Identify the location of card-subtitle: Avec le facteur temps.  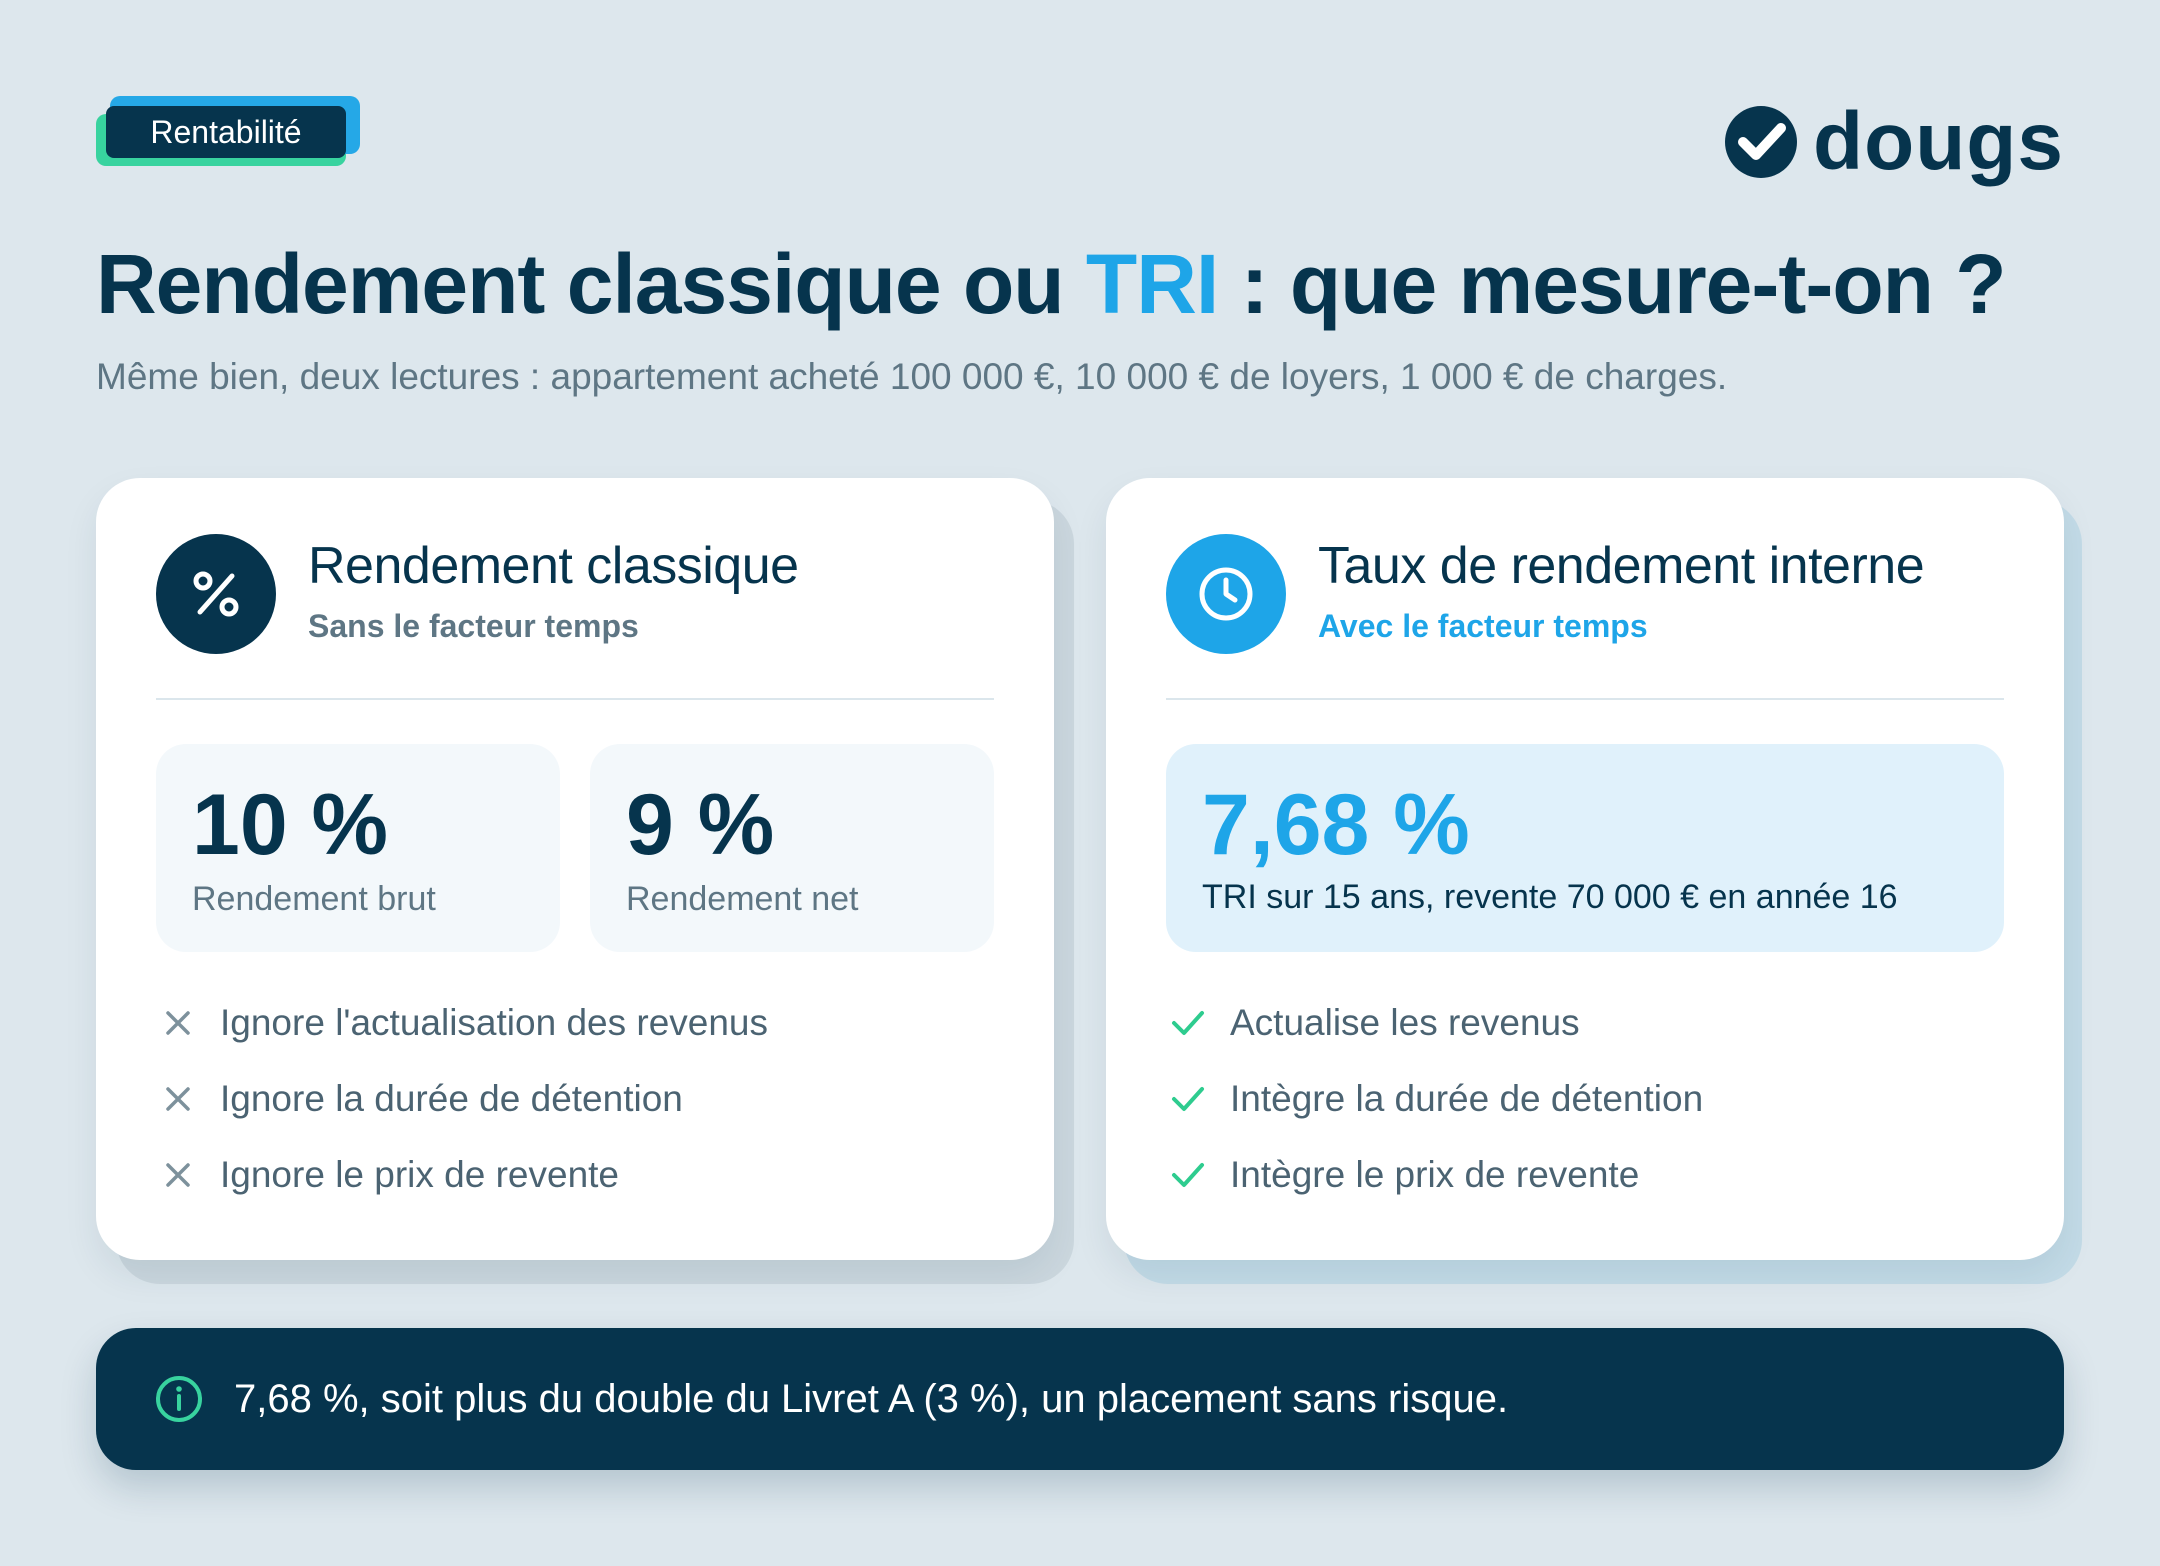
(1483, 626).